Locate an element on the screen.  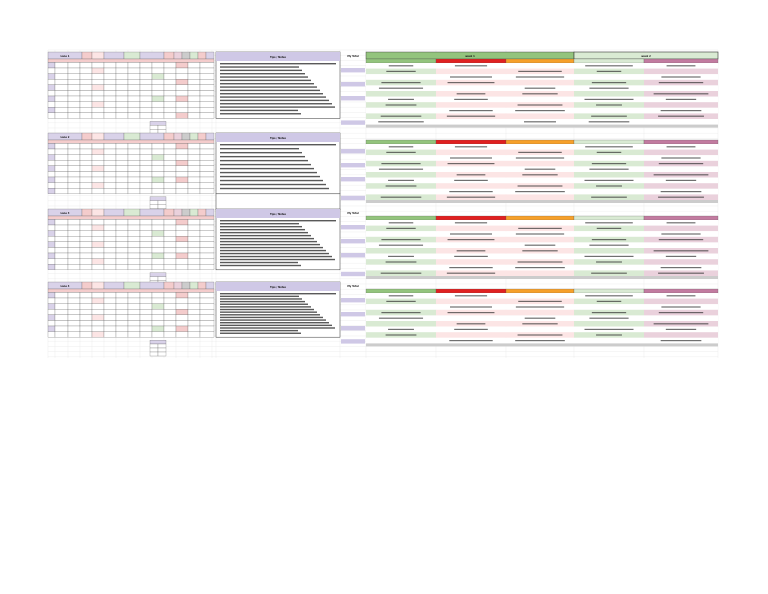
summary-header-cell is located at coordinates (158, 342).